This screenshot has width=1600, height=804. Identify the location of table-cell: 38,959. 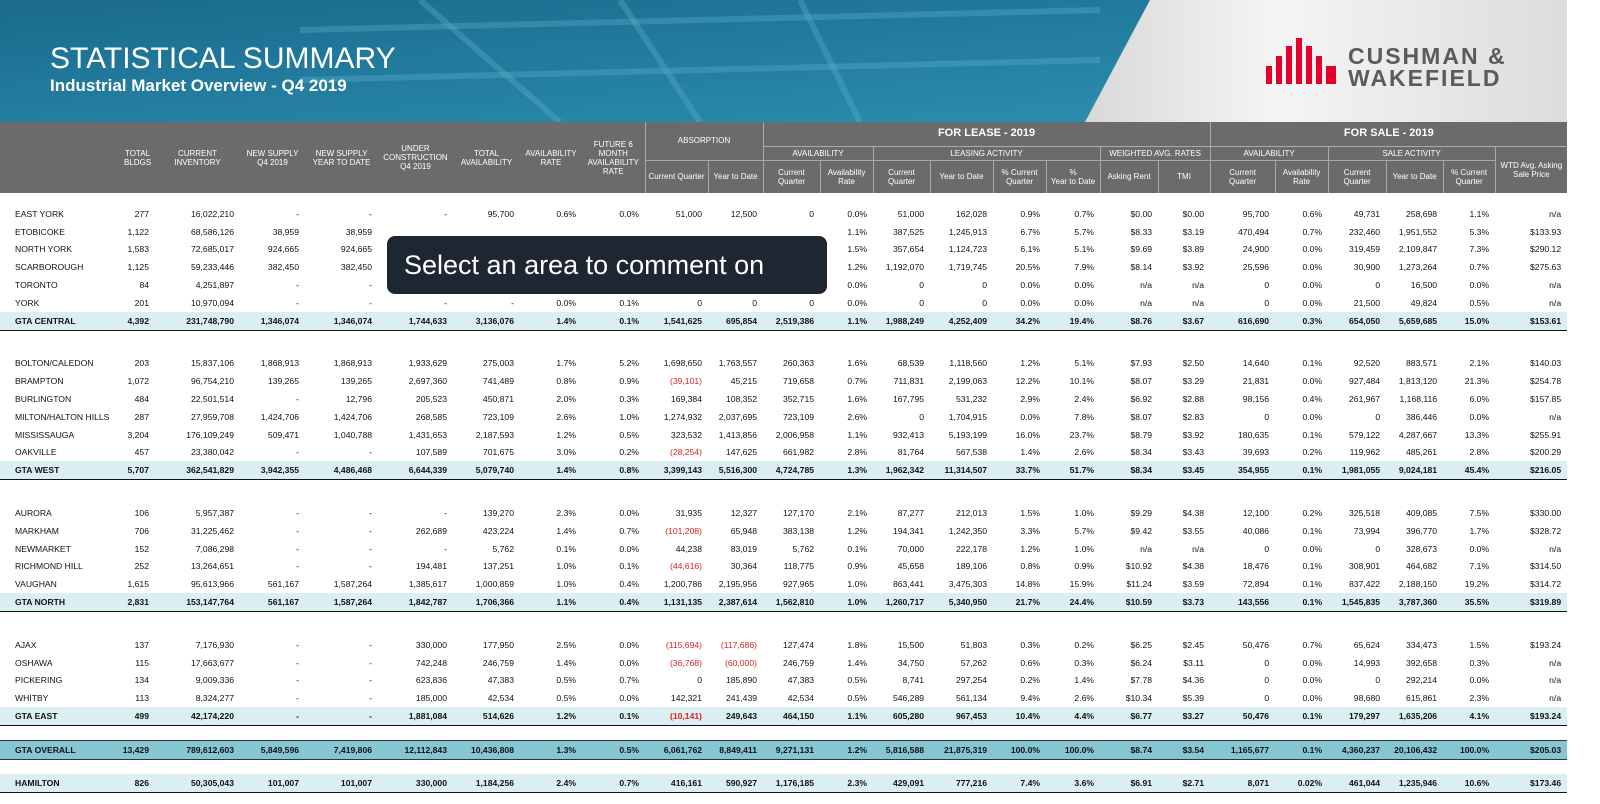
(285, 231).